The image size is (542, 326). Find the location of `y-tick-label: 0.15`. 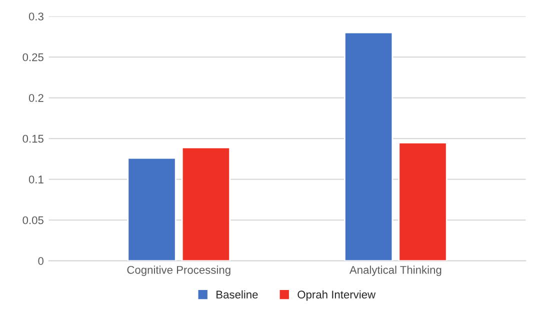

y-tick-label: 0.15 is located at coordinates (33, 138).